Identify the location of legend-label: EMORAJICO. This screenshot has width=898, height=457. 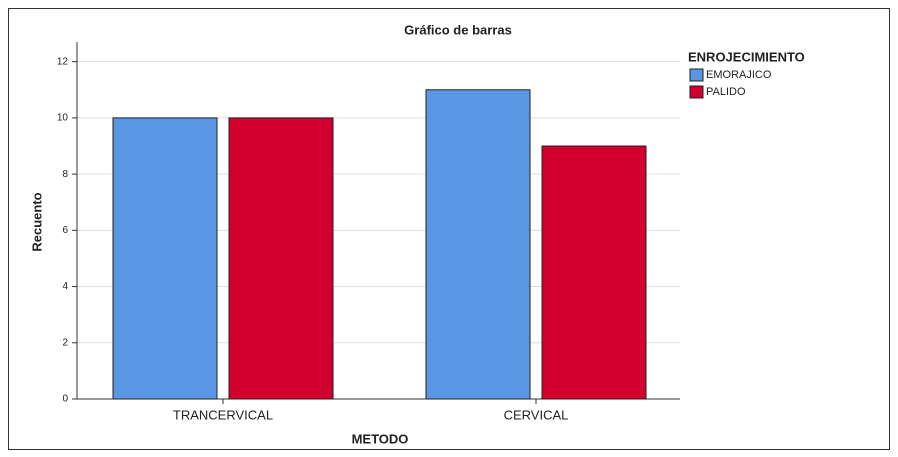
(739, 75).